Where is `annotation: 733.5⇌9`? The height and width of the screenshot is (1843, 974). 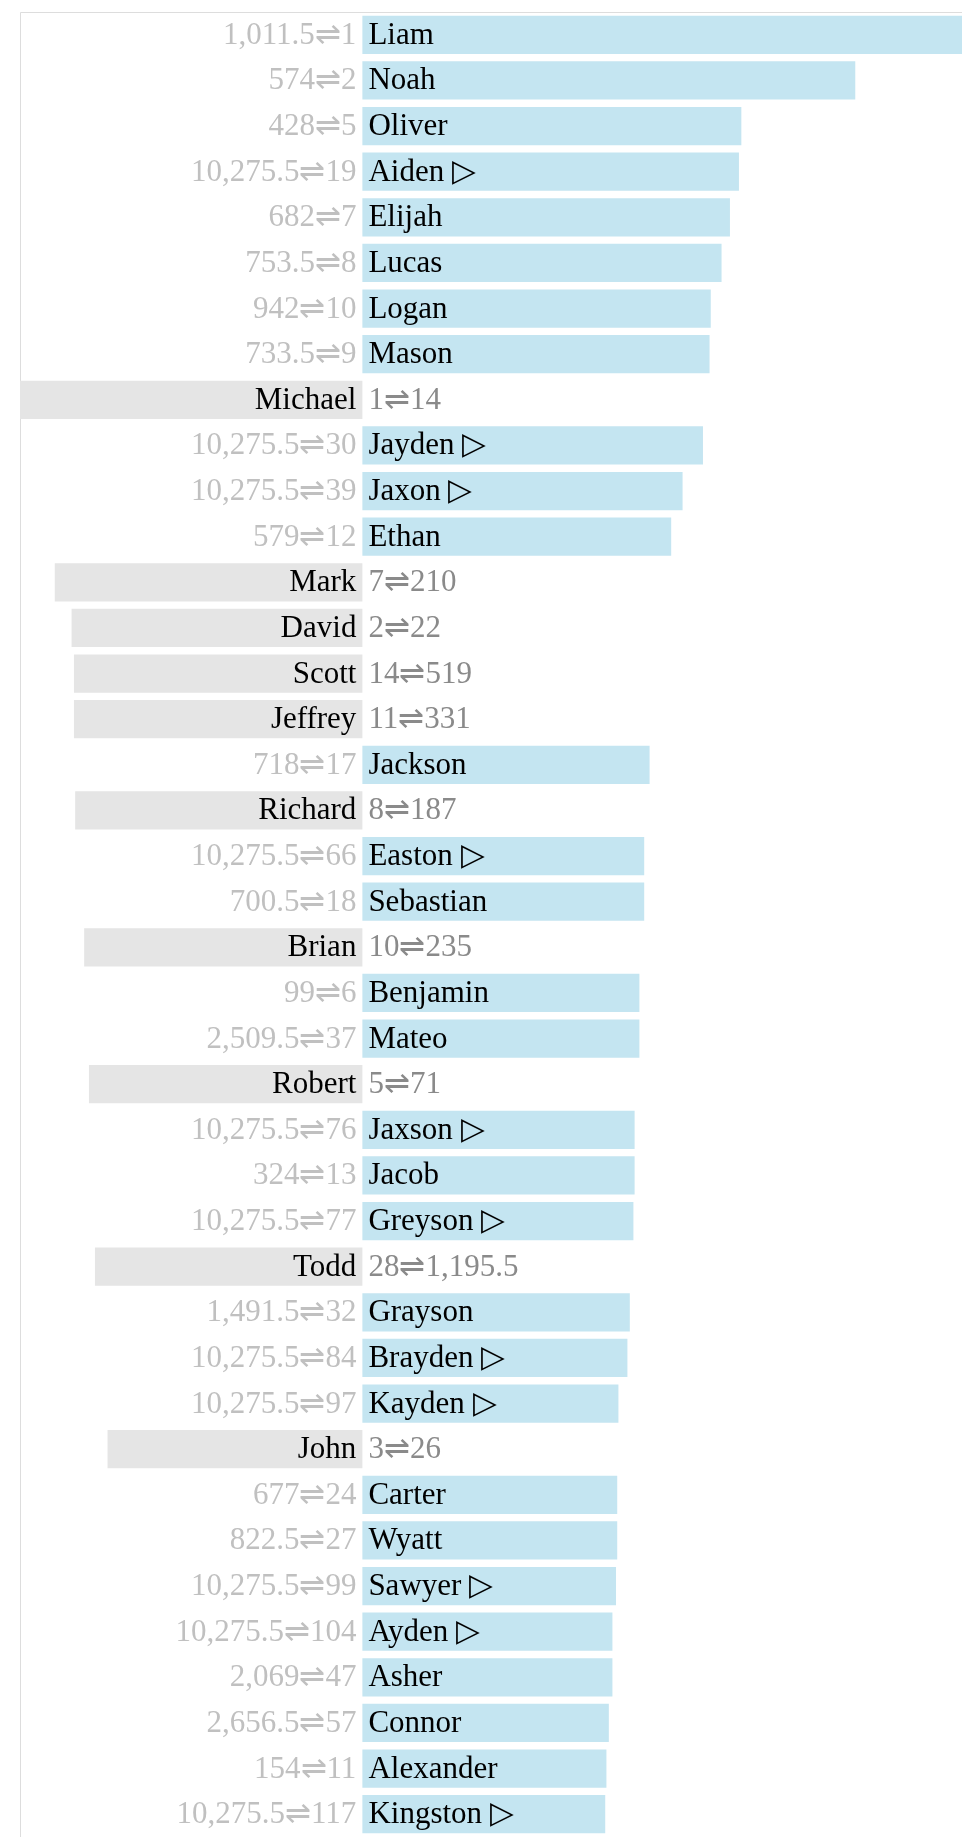 annotation: 733.5⇌9 is located at coordinates (301, 353).